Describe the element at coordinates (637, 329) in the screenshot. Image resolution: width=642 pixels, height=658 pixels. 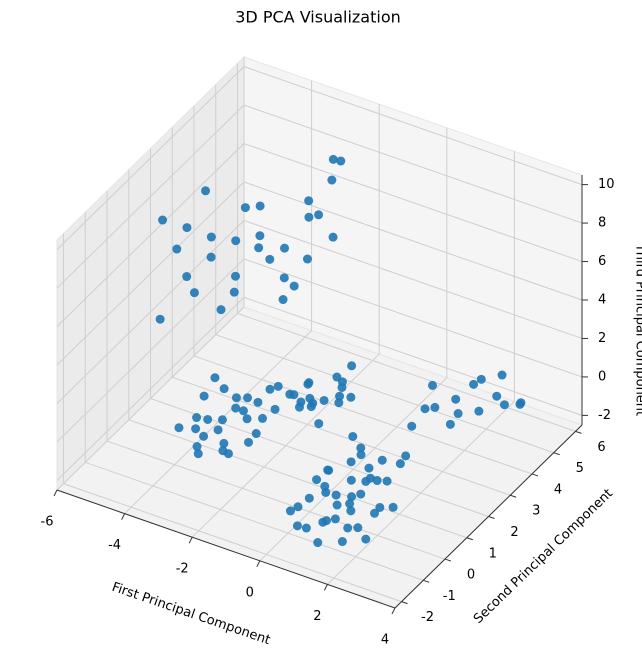
I see `z-axis-label: Third Principal Component` at that location.